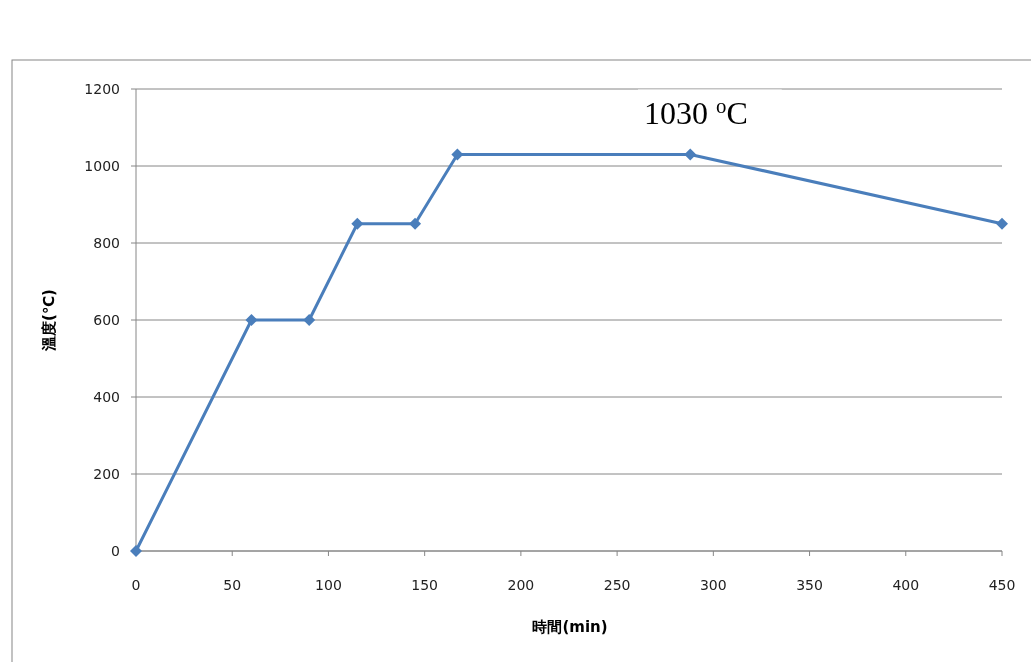 The image size is (1031, 662). I want to click on x-tick-label: 200, so click(521, 585).